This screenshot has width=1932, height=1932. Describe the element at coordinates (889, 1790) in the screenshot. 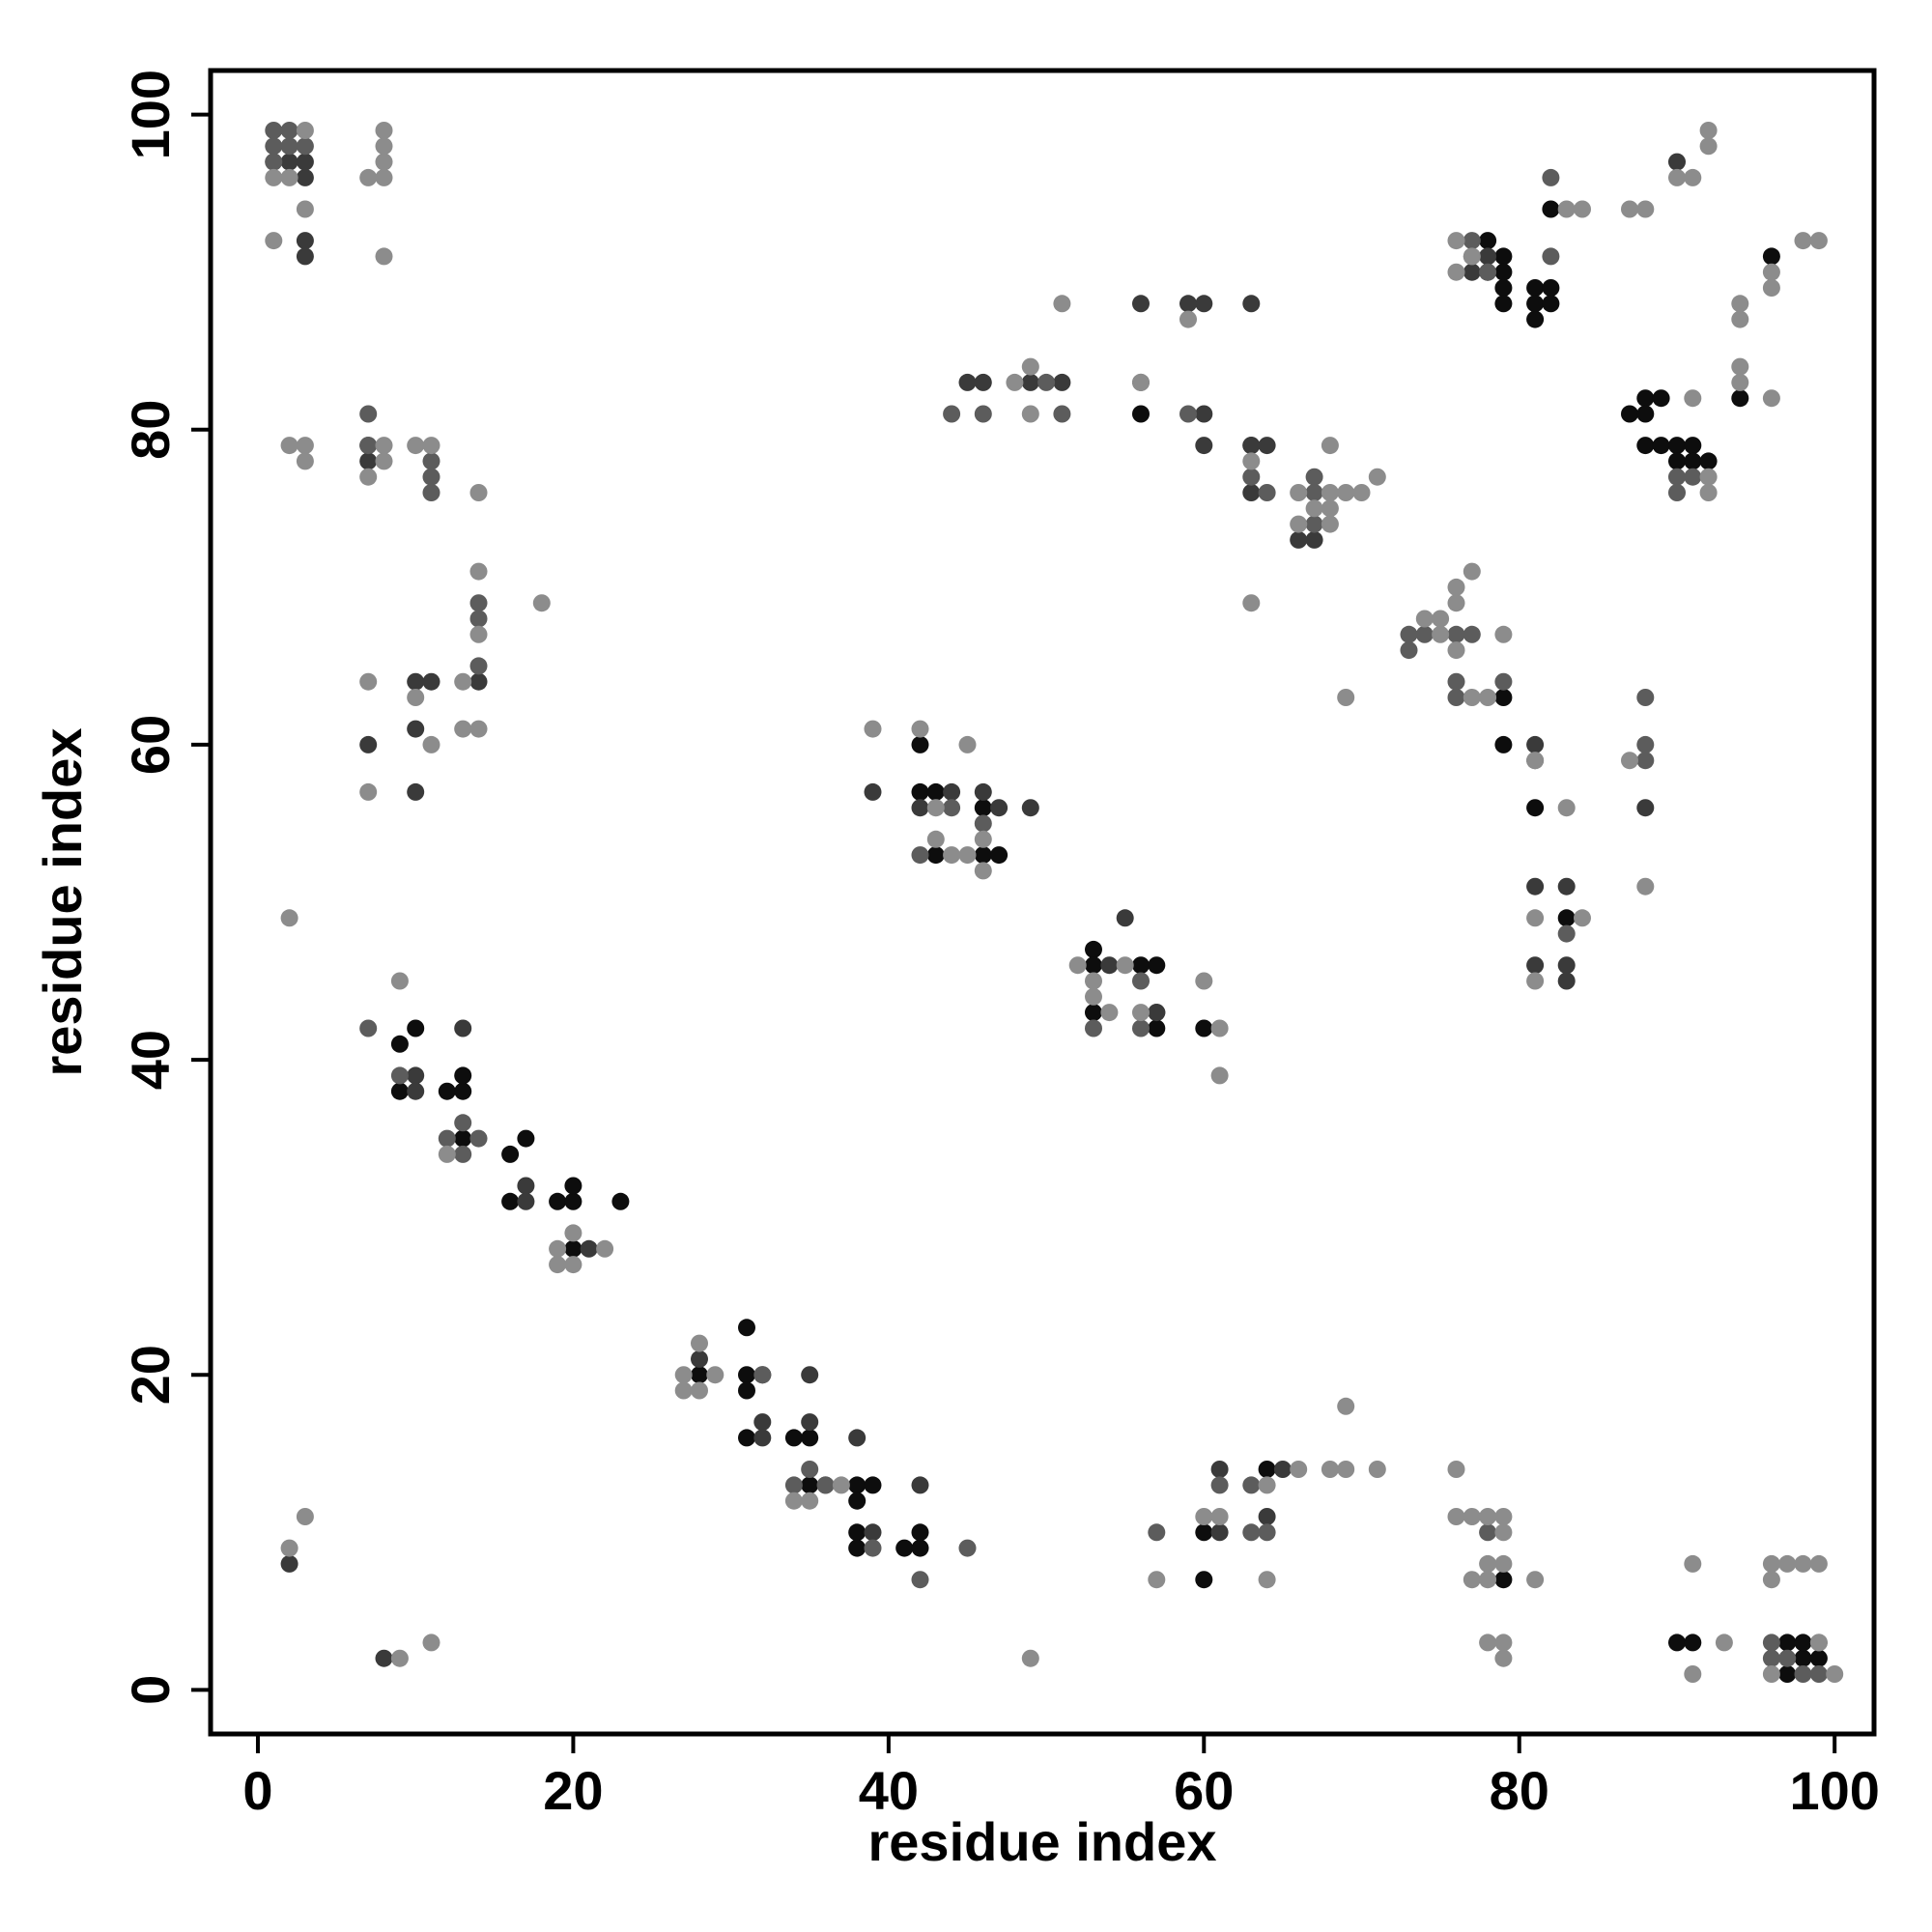

I see `x-tick-label: 40` at that location.